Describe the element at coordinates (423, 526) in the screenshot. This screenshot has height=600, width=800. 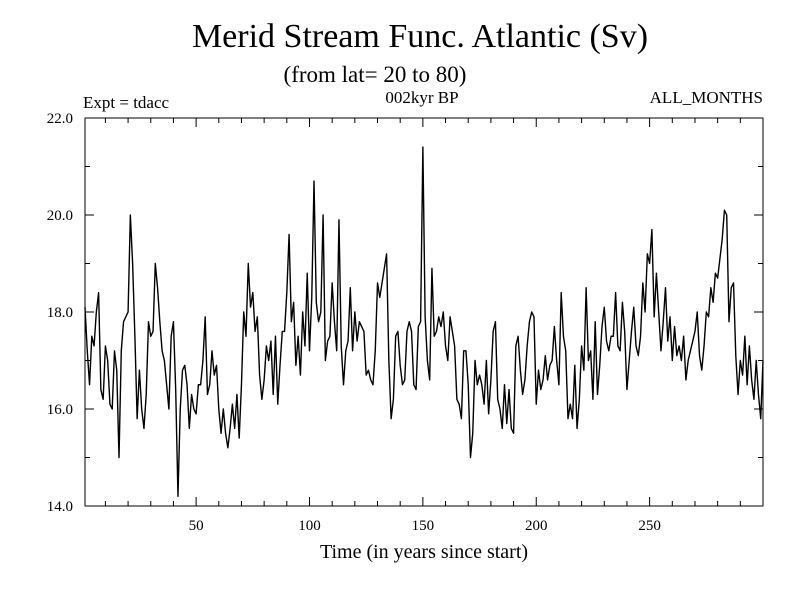
I see `x-tick-label: 150` at that location.